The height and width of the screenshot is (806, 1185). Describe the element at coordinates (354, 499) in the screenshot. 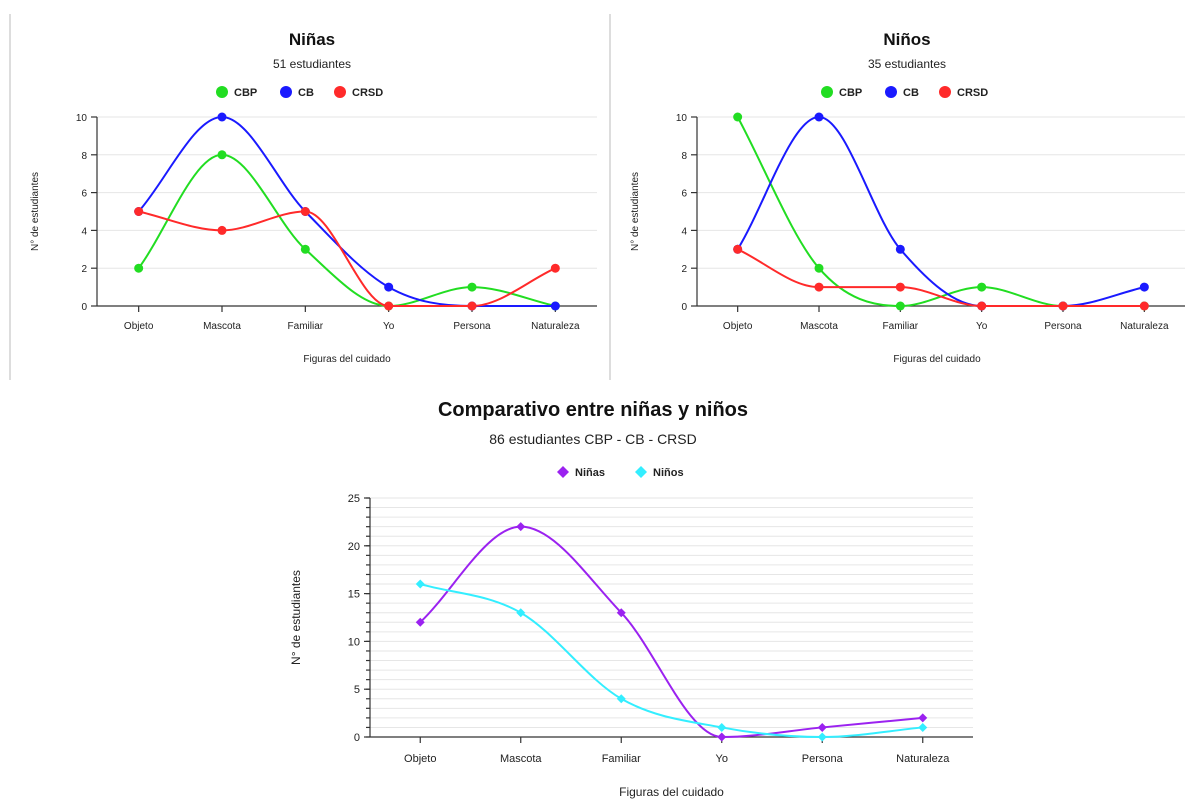

I see `y-tick-label: 25` at that location.